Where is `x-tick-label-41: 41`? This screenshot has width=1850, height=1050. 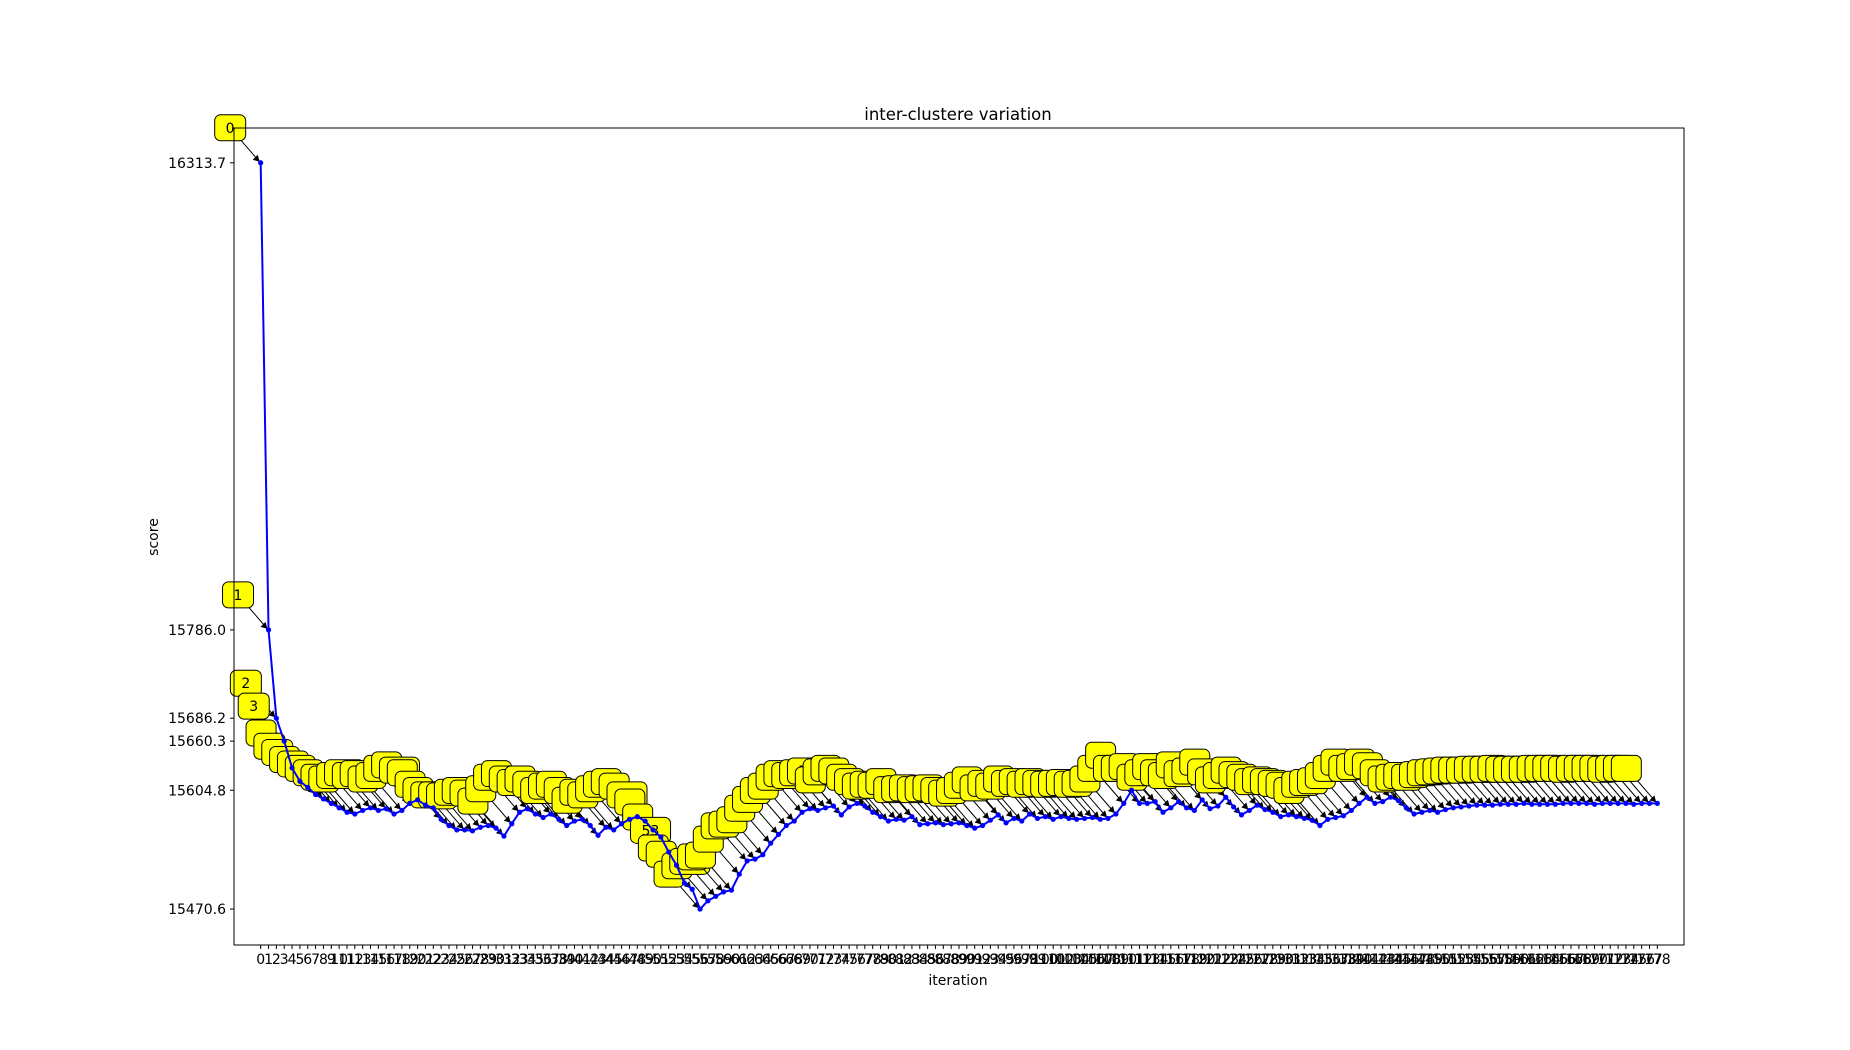 x-tick-label-41: 41 is located at coordinates (582, 960).